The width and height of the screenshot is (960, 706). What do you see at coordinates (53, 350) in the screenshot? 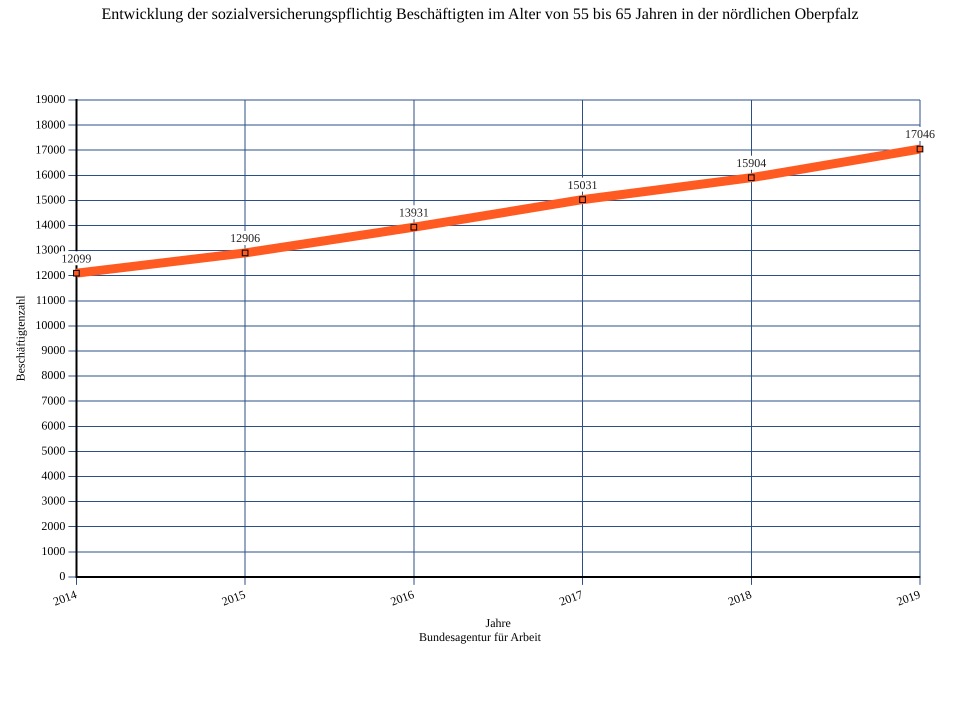
I see `y-tick-label: 9000` at bounding box center [53, 350].